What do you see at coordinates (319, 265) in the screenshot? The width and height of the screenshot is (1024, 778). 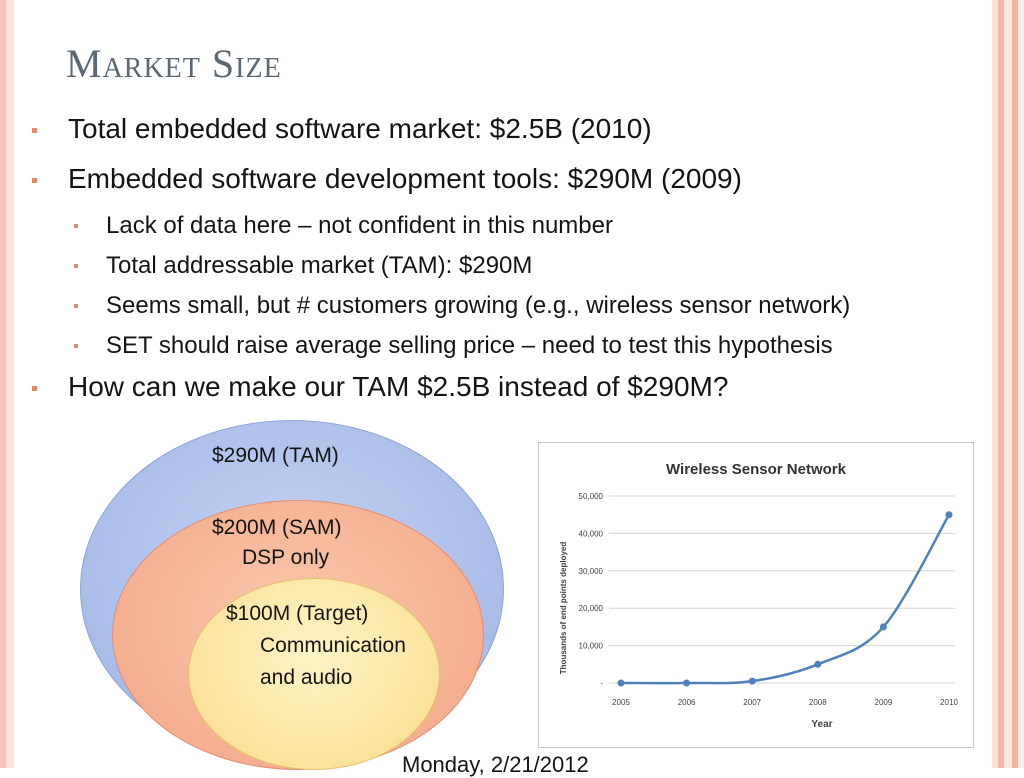 I see `bullet-text: Total addressable market (TAM): $290M` at bounding box center [319, 265].